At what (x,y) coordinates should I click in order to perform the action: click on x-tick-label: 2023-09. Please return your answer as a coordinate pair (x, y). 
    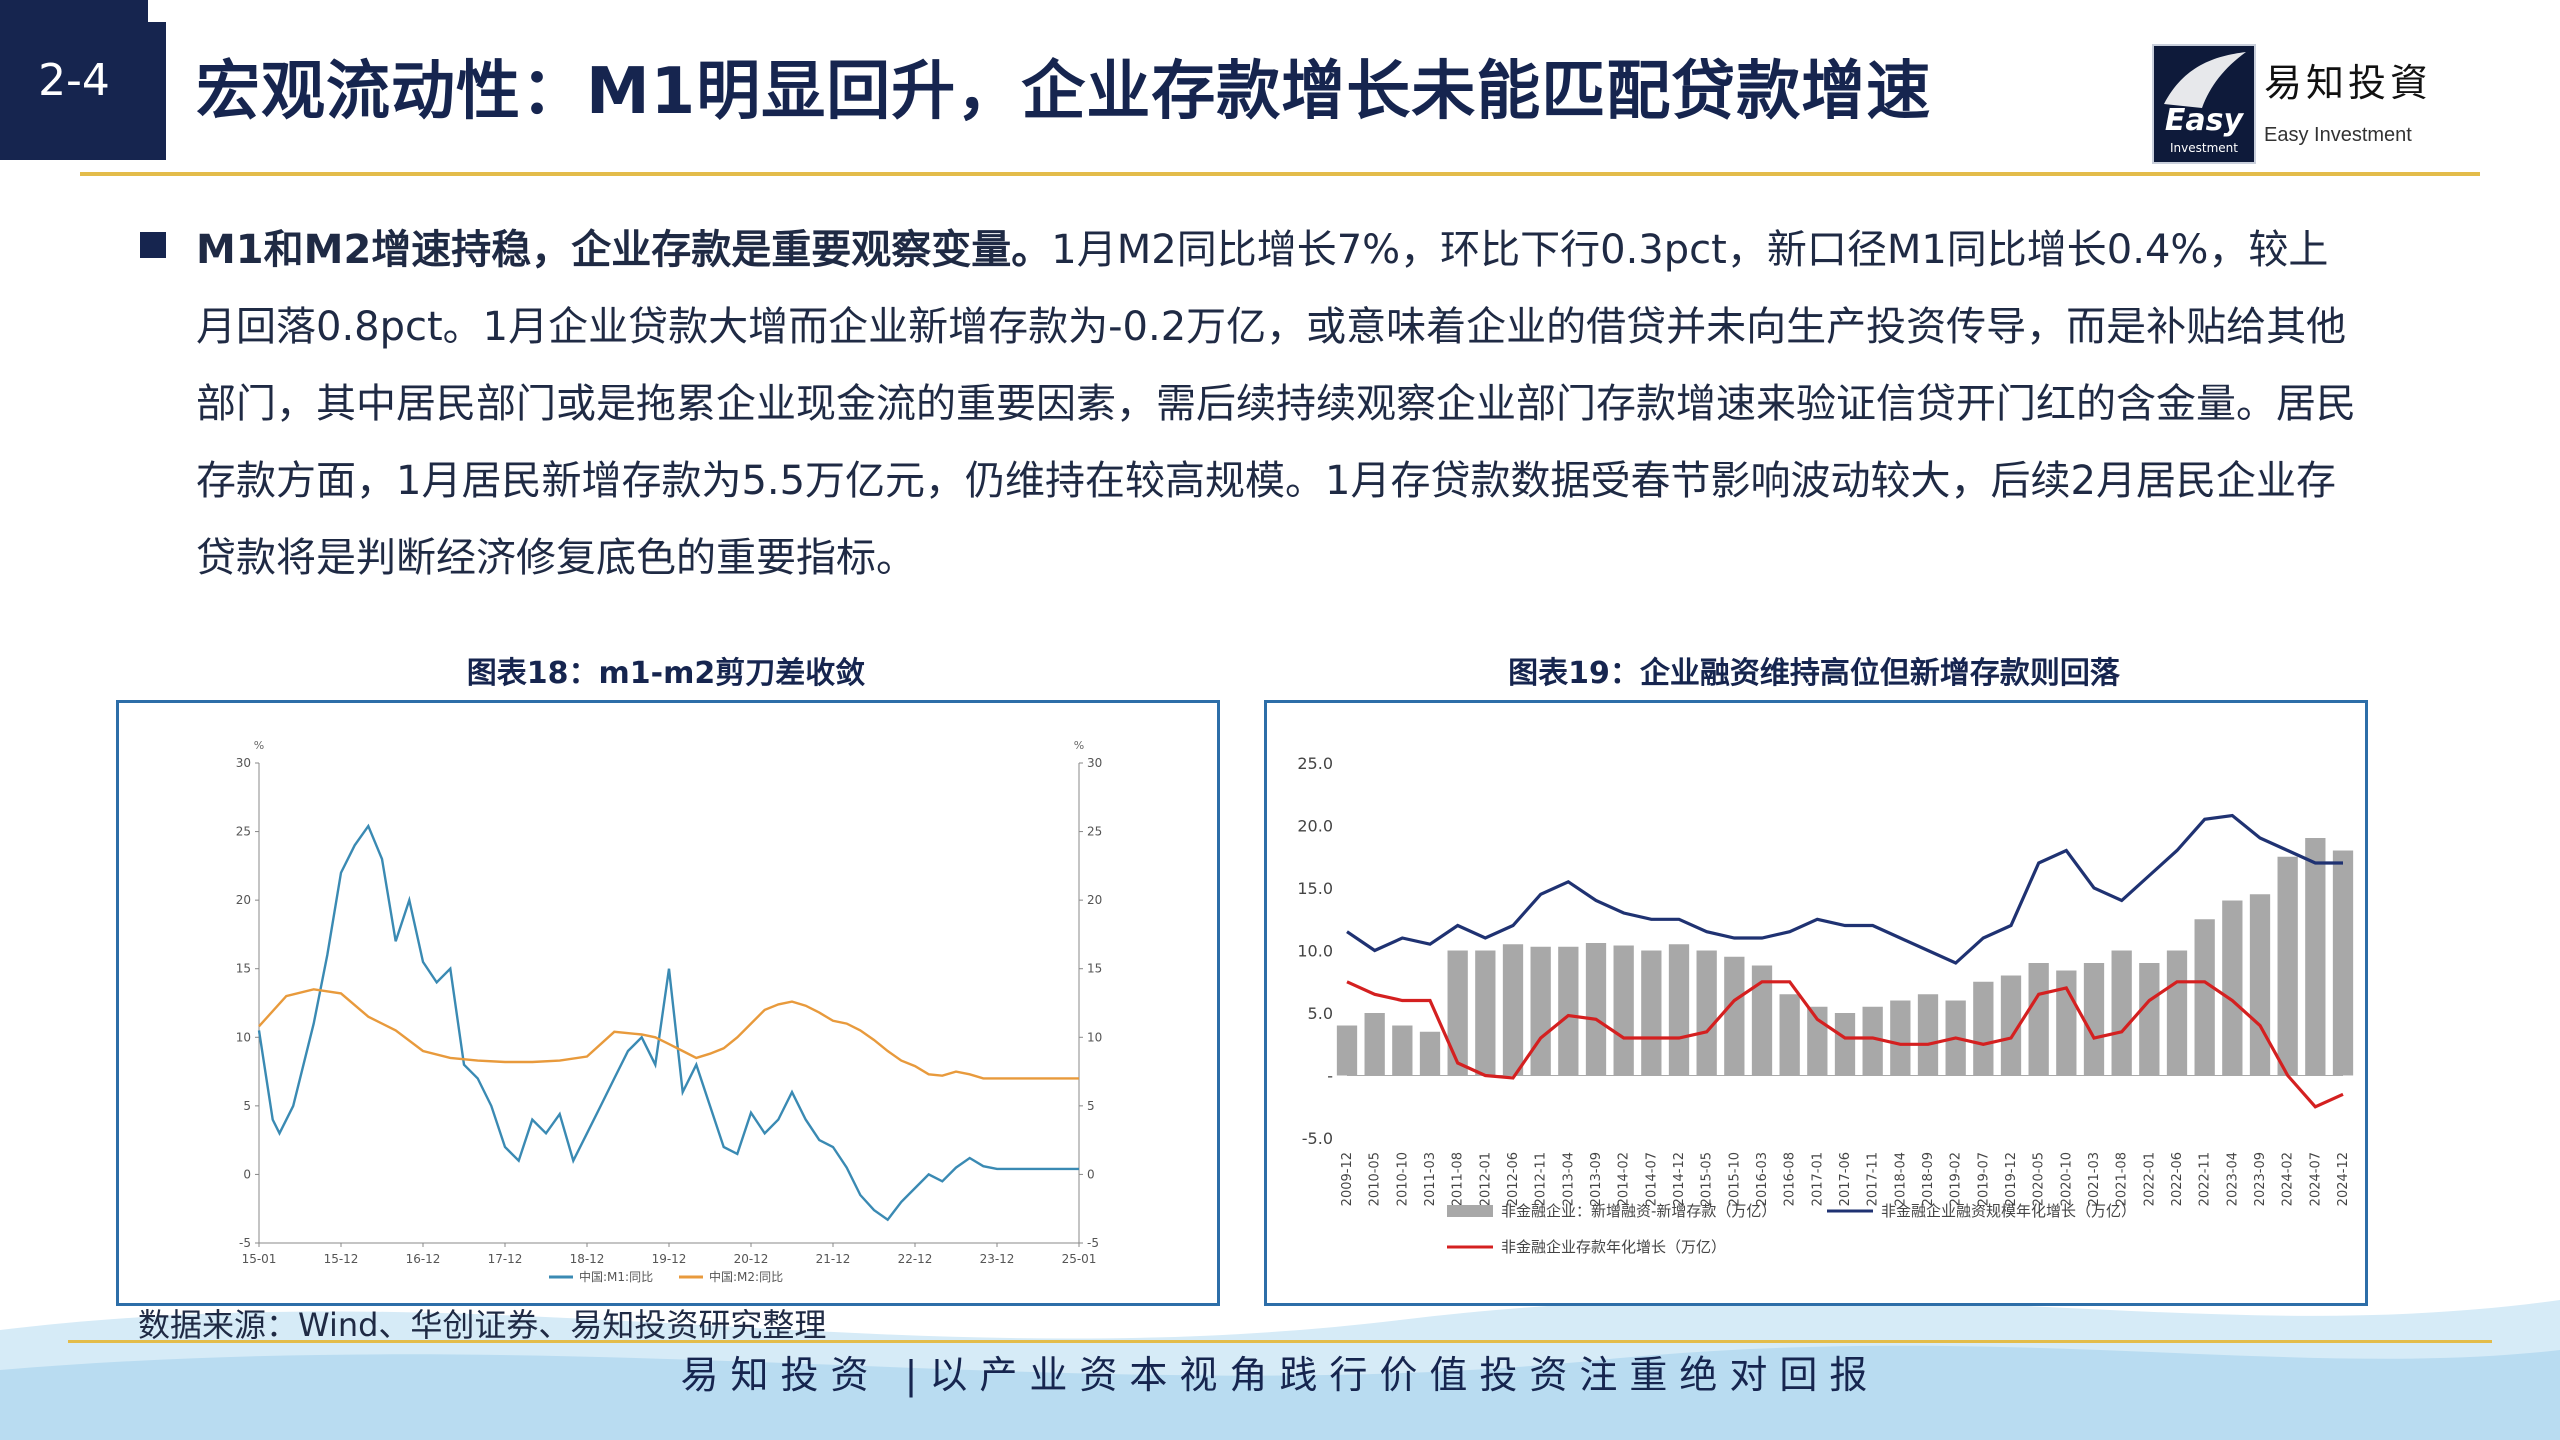
    Looking at the image, I should click on (2260, 1179).